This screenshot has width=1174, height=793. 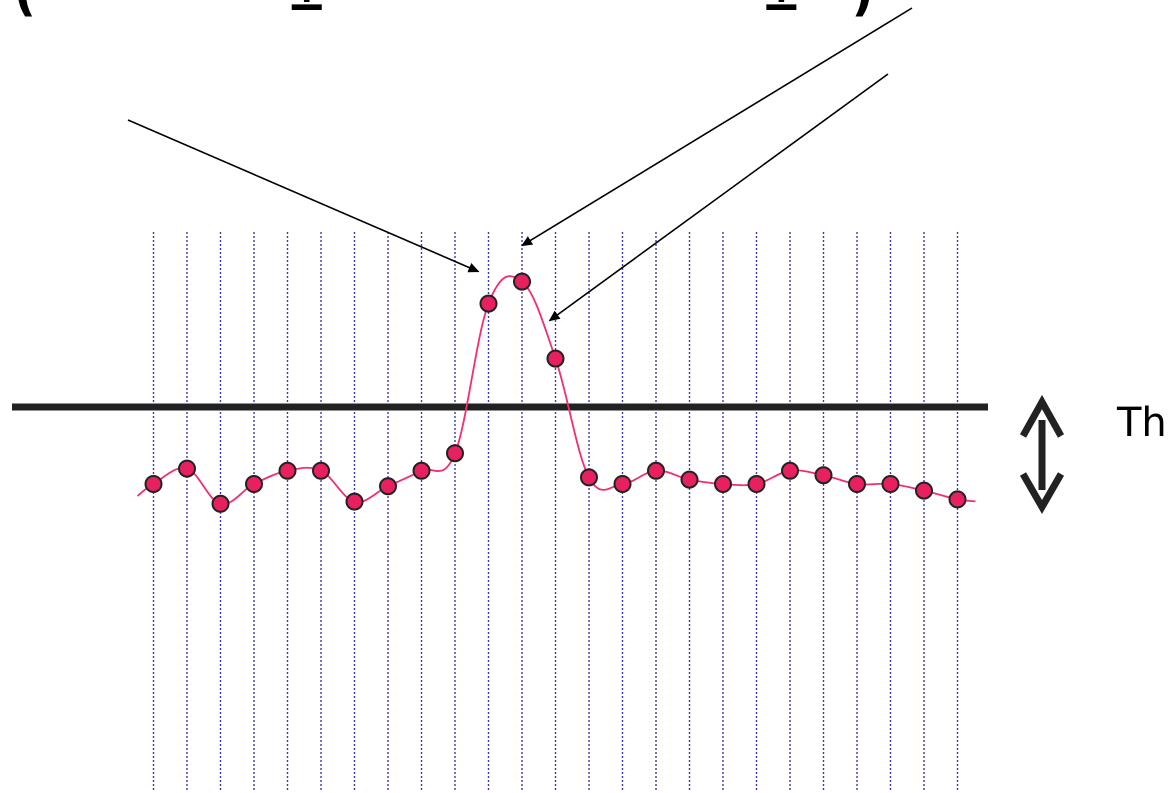 I want to click on threshold-label: Th, so click(x=1142, y=423).